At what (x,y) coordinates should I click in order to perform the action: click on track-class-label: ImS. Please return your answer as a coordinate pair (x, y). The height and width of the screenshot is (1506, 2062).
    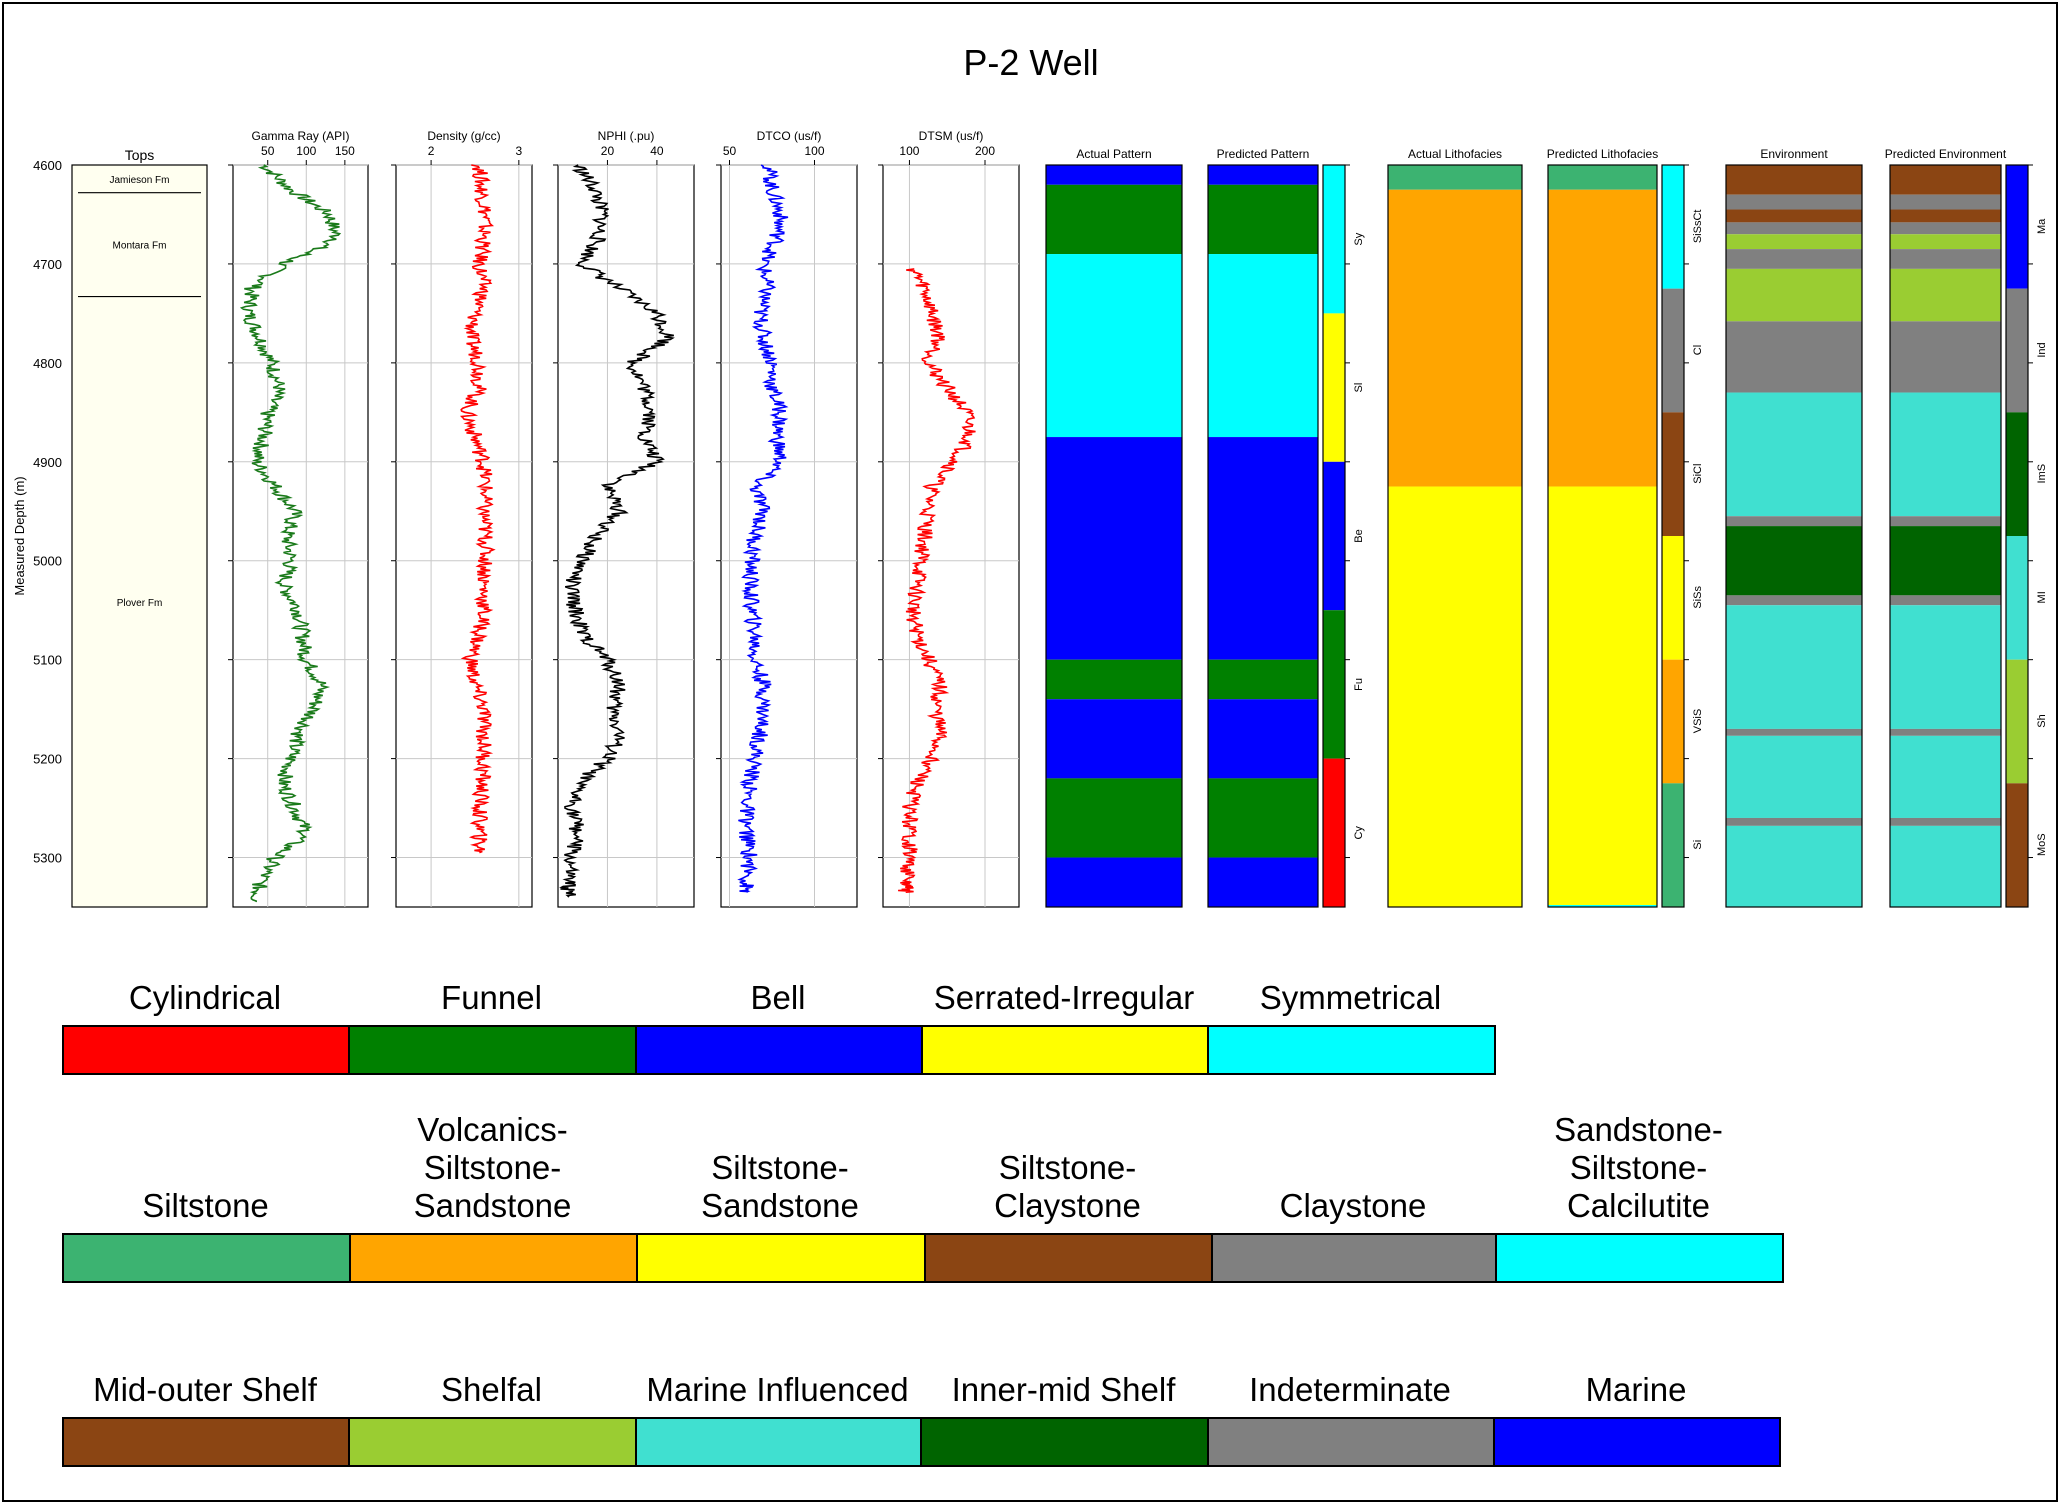
    Looking at the image, I should click on (2042, 474).